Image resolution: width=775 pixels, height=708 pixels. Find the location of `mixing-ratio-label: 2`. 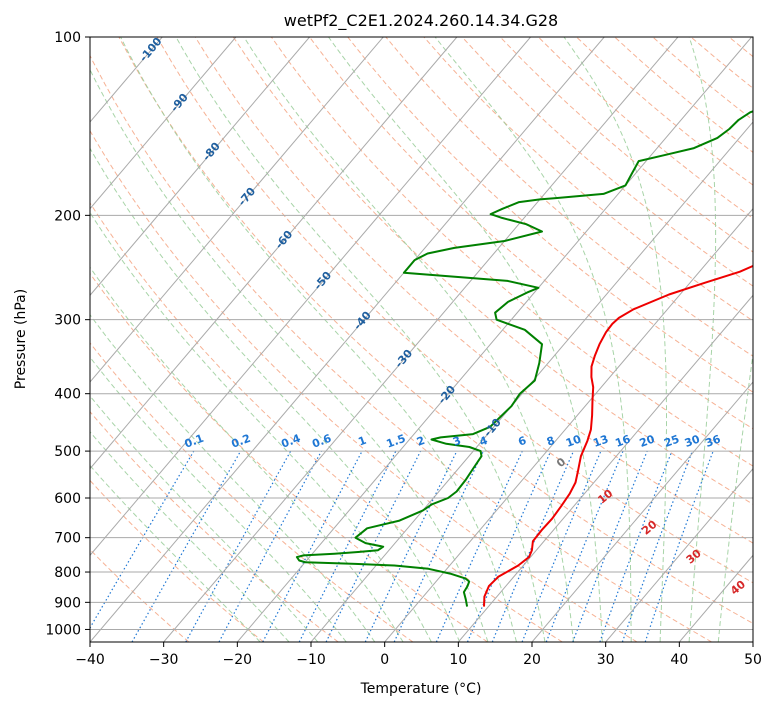

mixing-ratio-label: 2 is located at coordinates (421, 441).